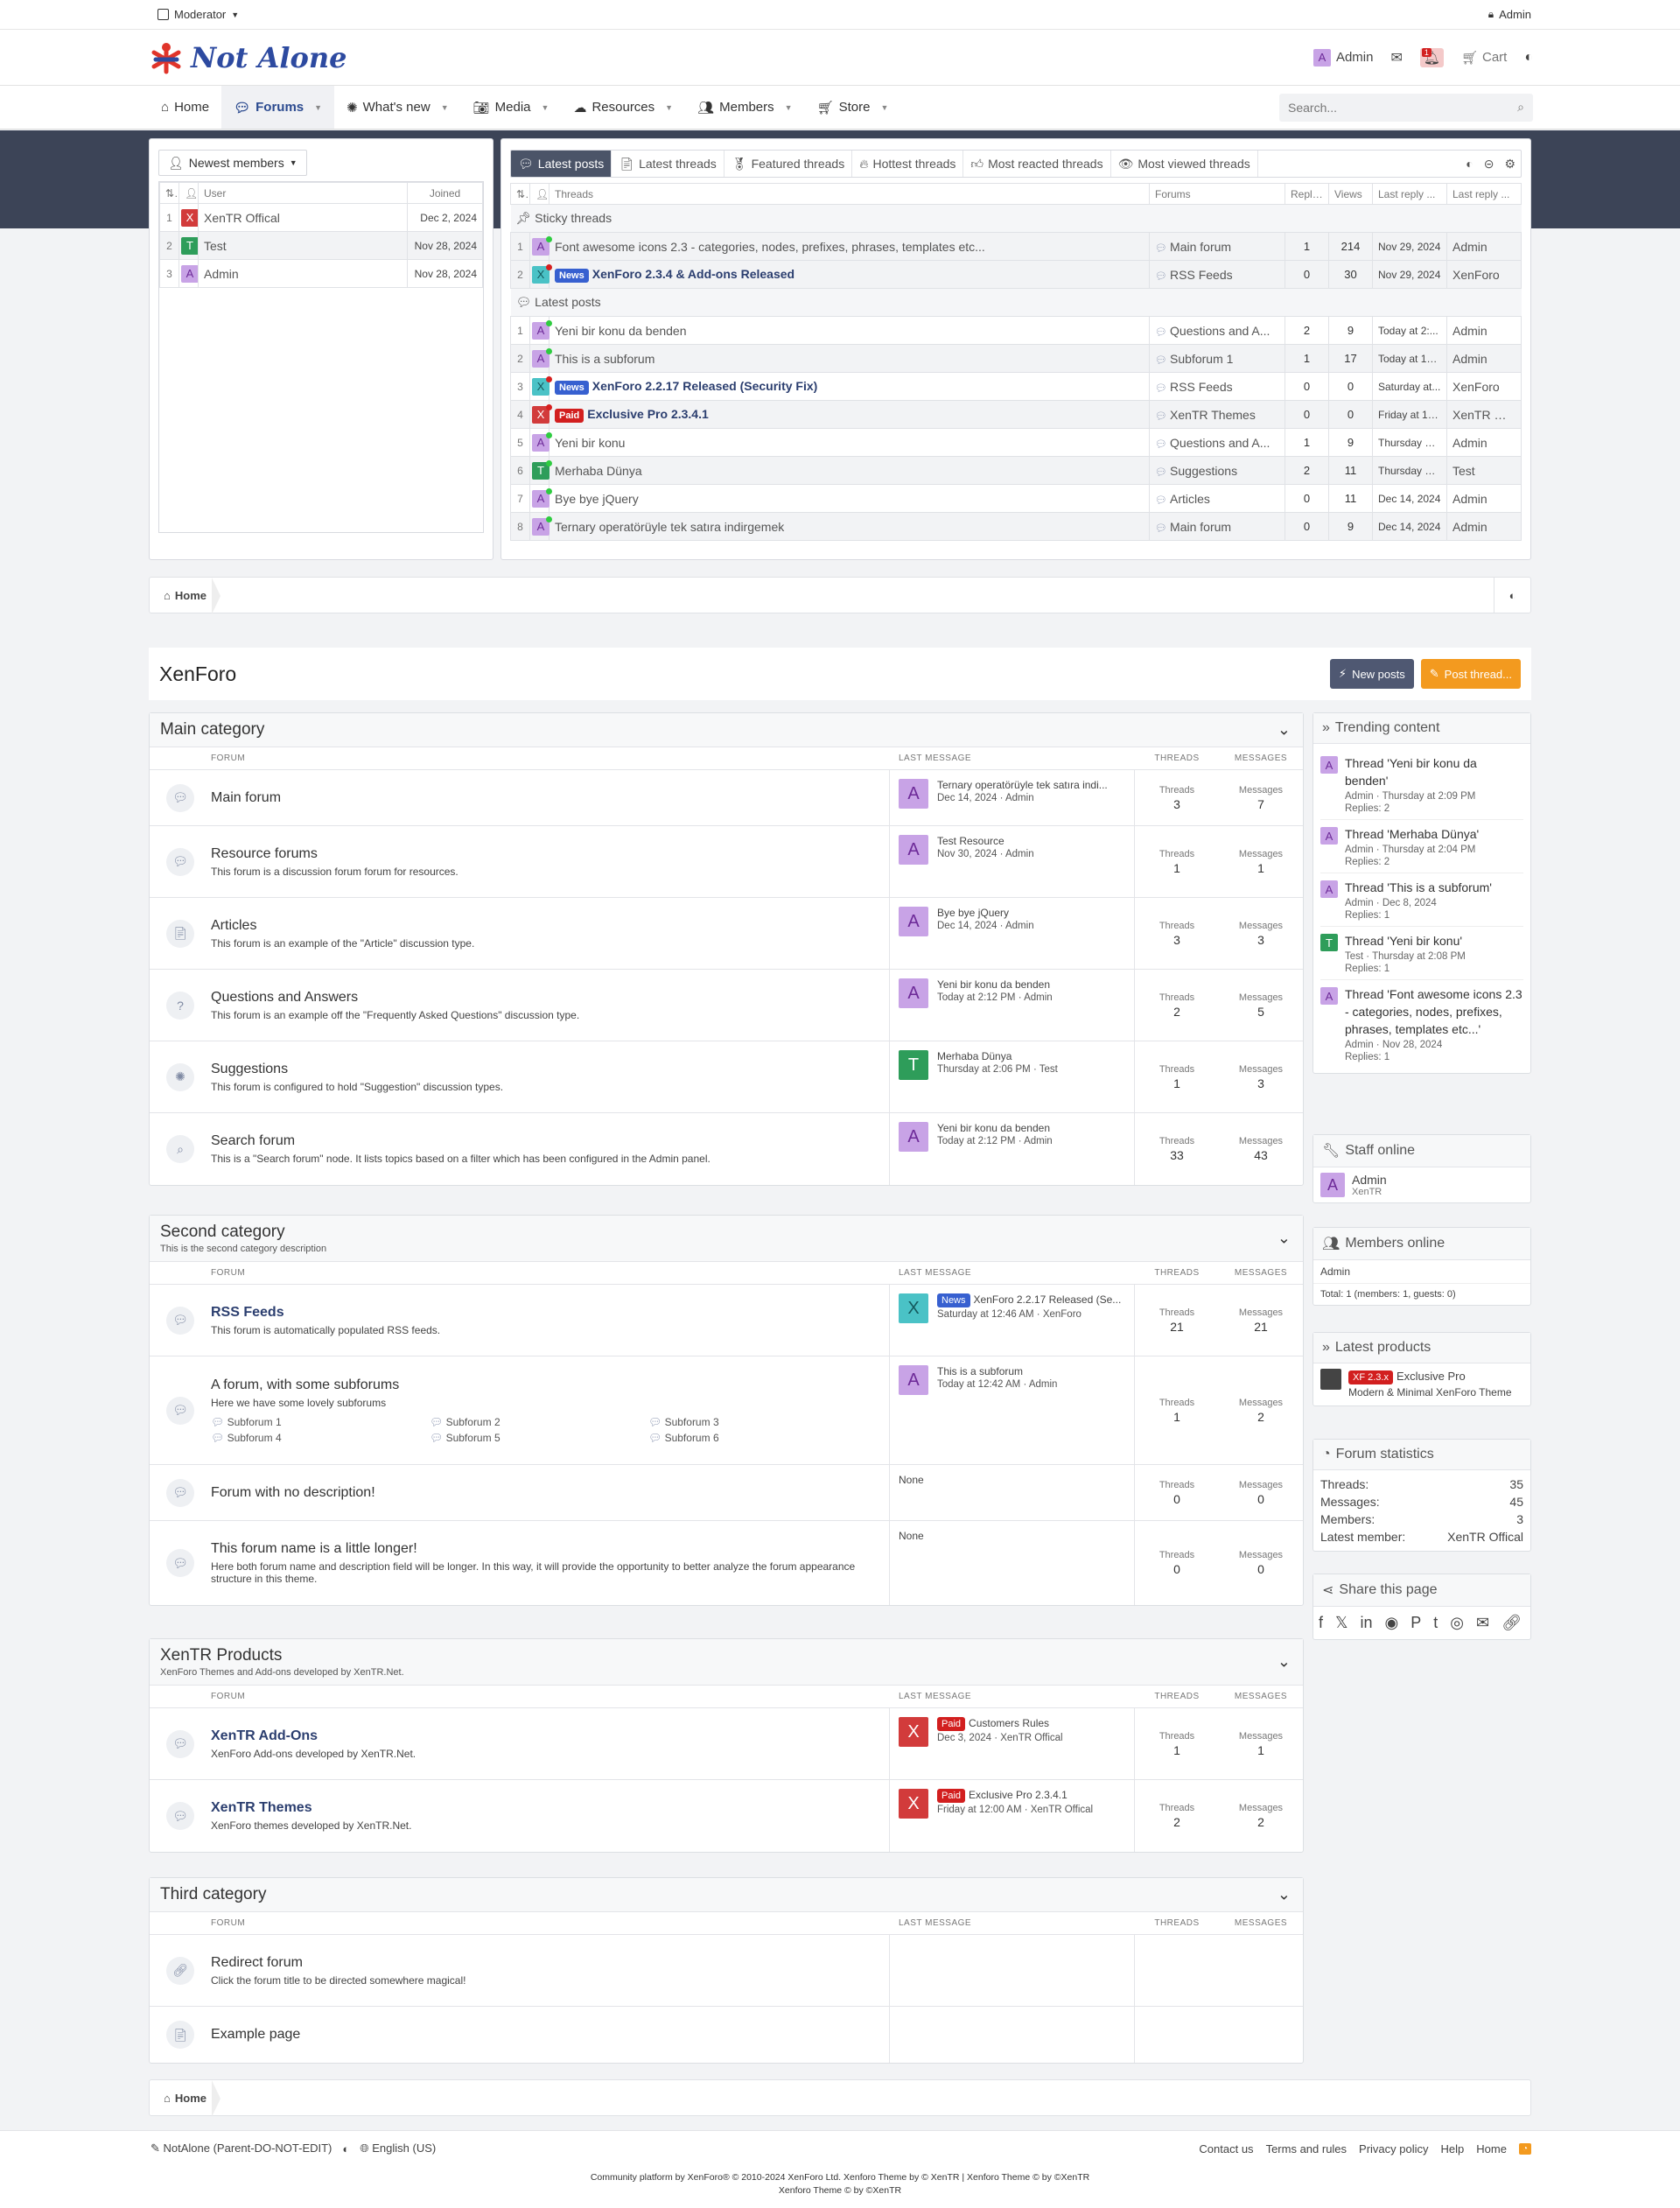 The image size is (1680, 2208). I want to click on category-header: Third category ⌄, so click(726, 1895).